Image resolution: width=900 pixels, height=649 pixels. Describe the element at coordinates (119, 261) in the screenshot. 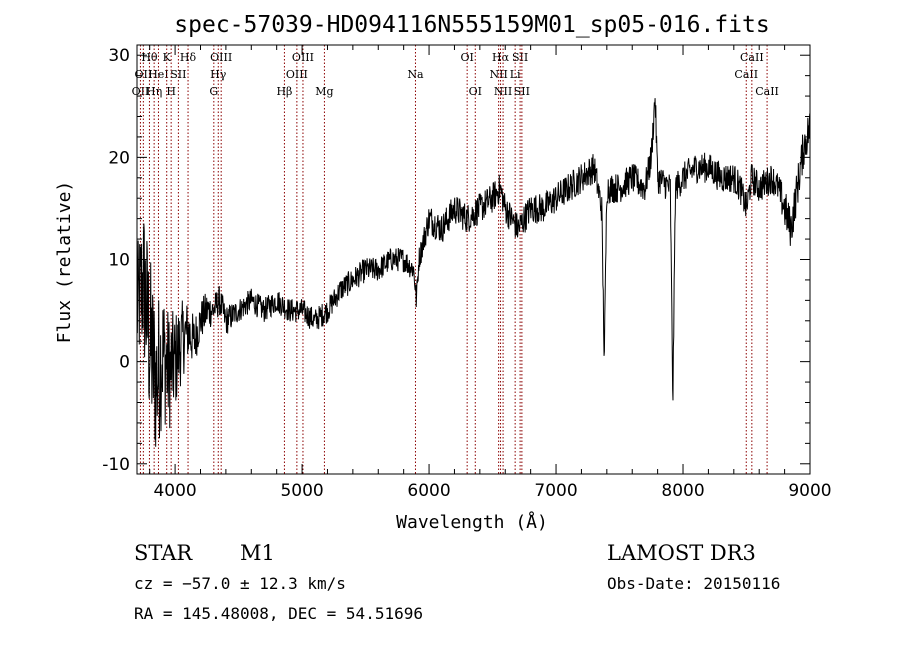

I see `y-tick-label: 10` at that location.